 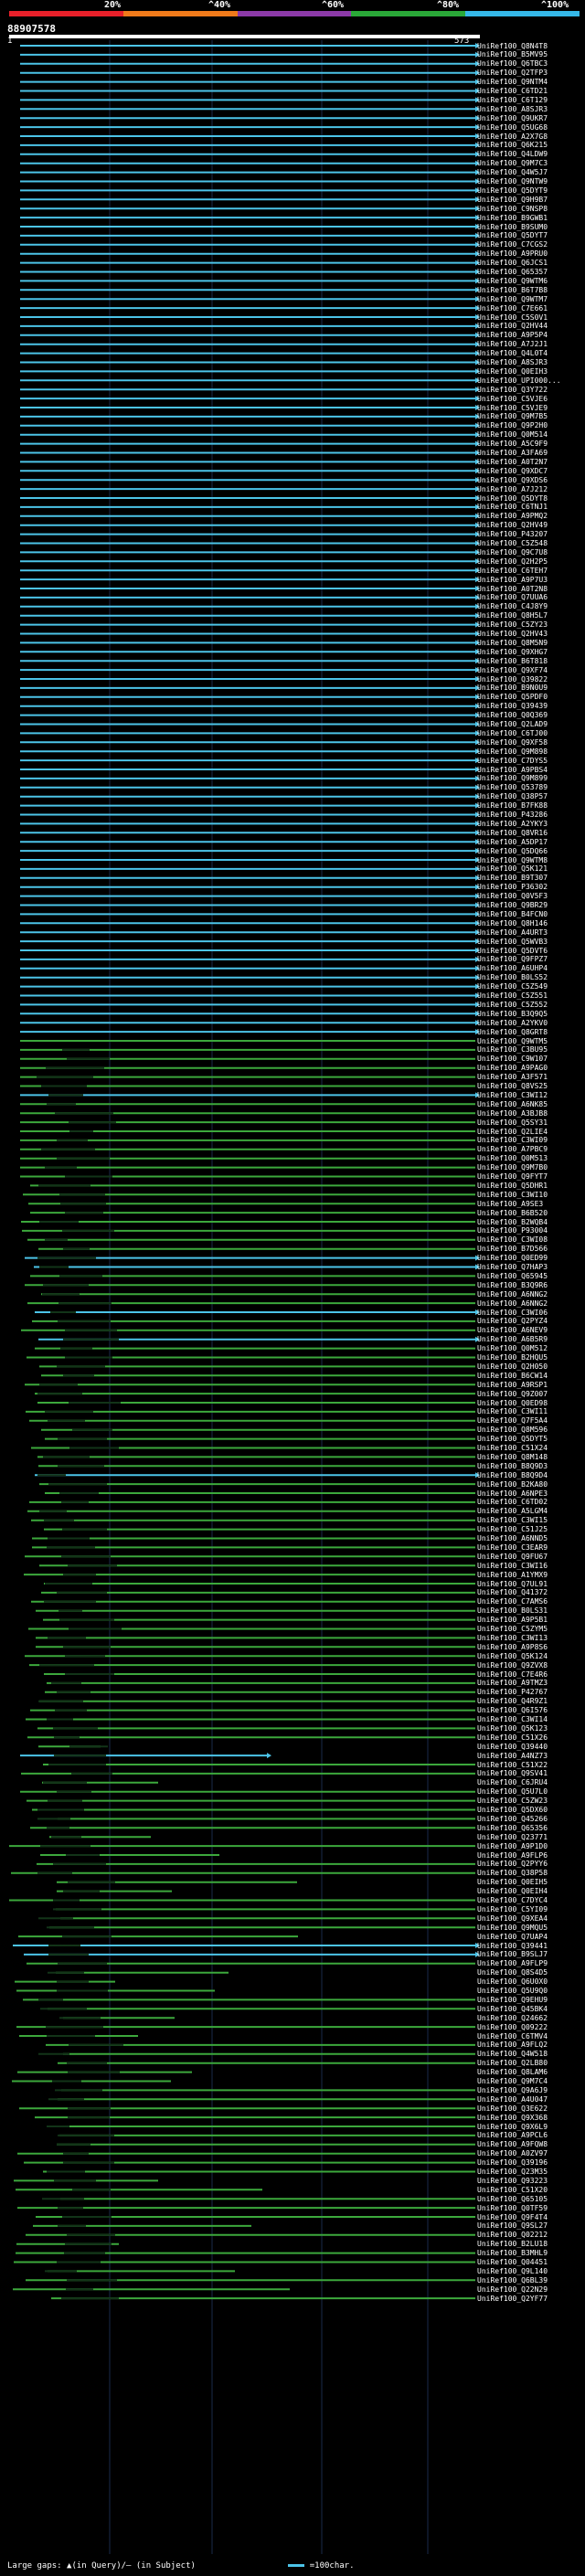 I want to click on hit-label: UniRef100_Q39441, so click(x=512, y=1945).